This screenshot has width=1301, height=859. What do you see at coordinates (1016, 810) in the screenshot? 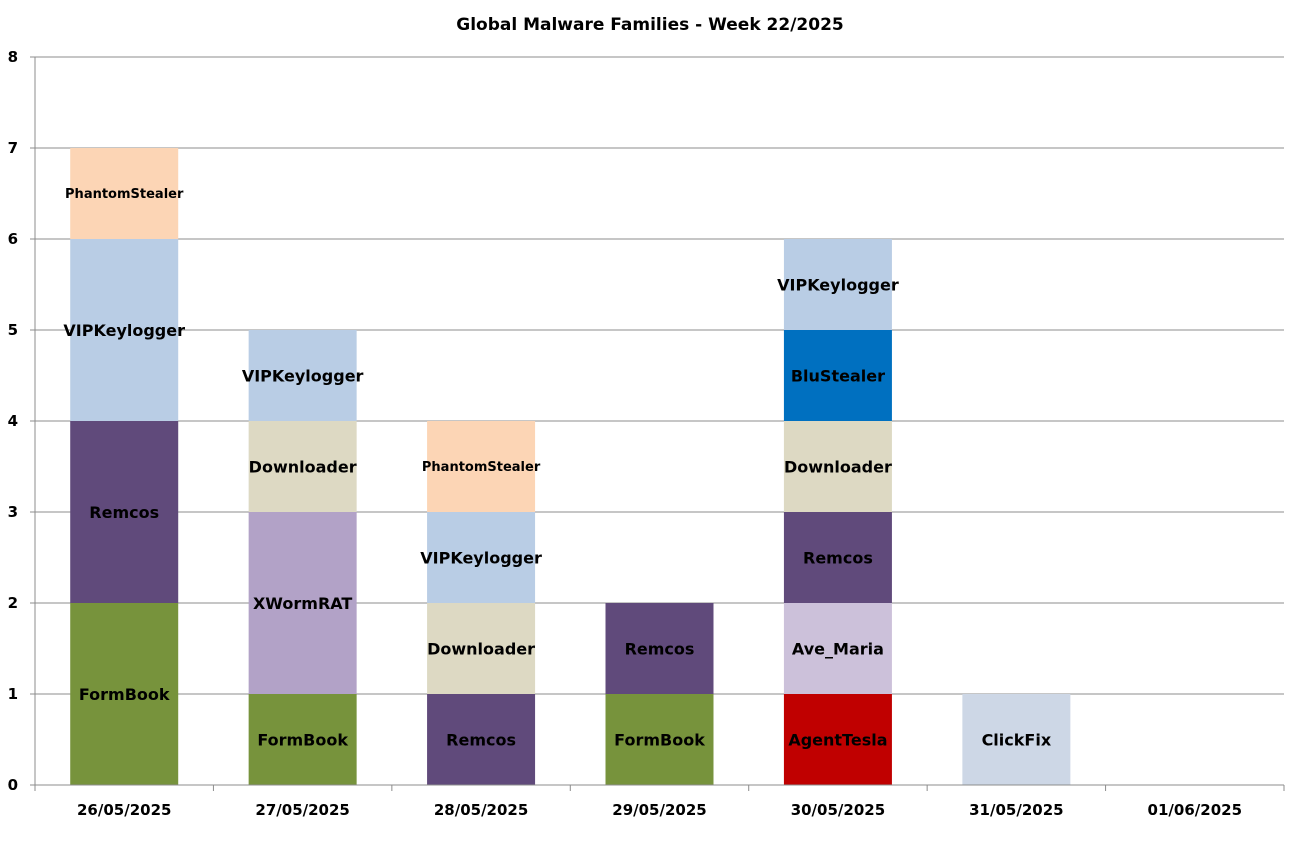
I see `x-tick-label: 31/05/2025` at bounding box center [1016, 810].